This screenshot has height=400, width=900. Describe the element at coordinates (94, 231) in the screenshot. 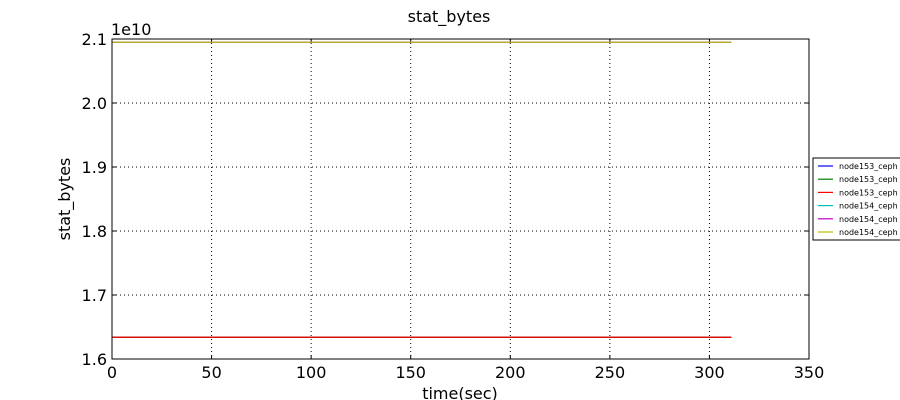

I see `y-tick-label: 1.8` at that location.